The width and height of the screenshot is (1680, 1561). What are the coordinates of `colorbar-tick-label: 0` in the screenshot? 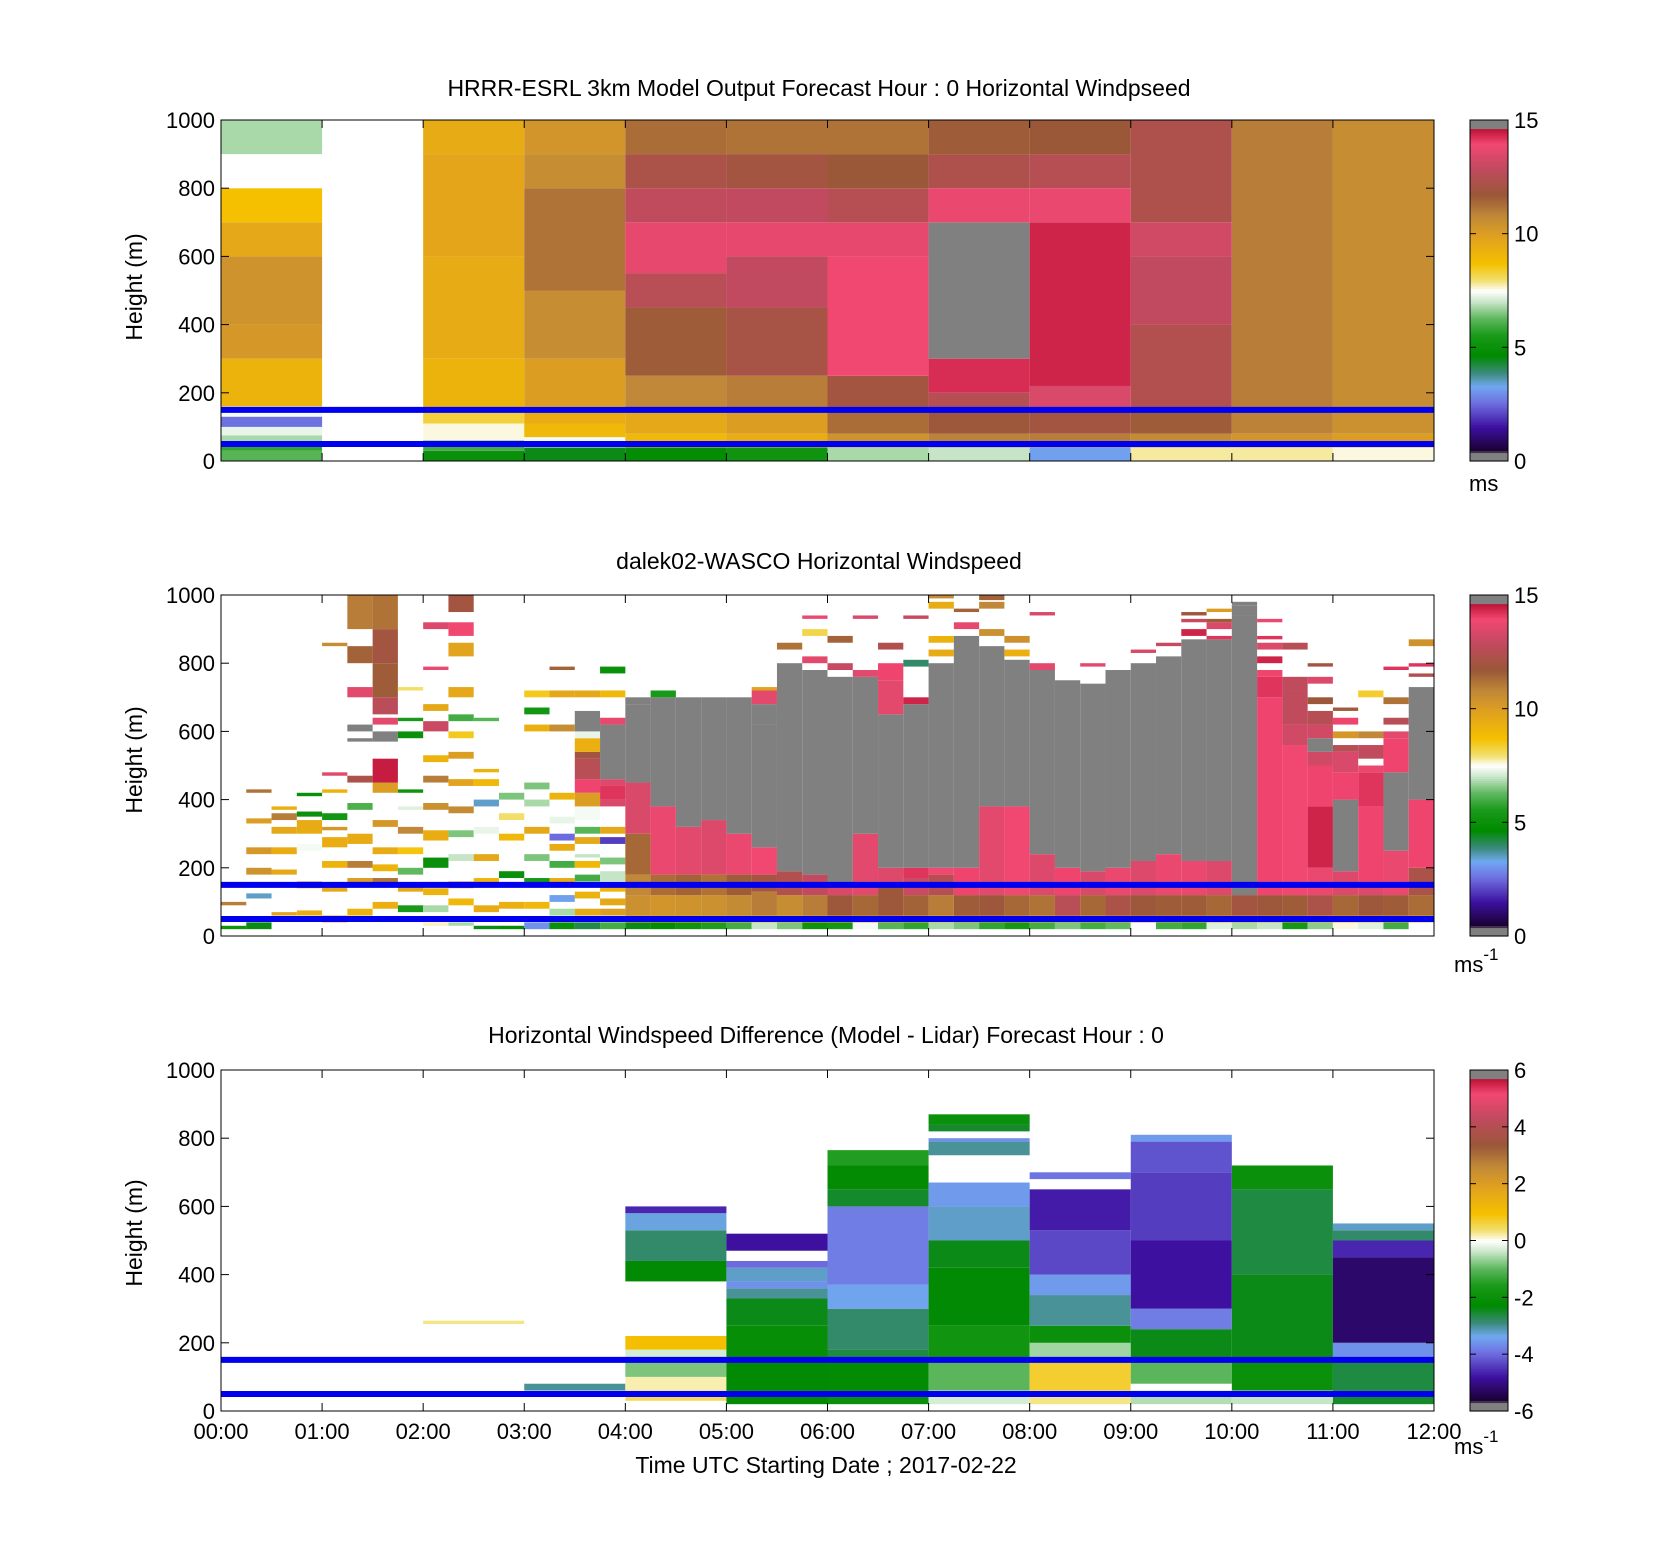 It's located at (1520, 461).